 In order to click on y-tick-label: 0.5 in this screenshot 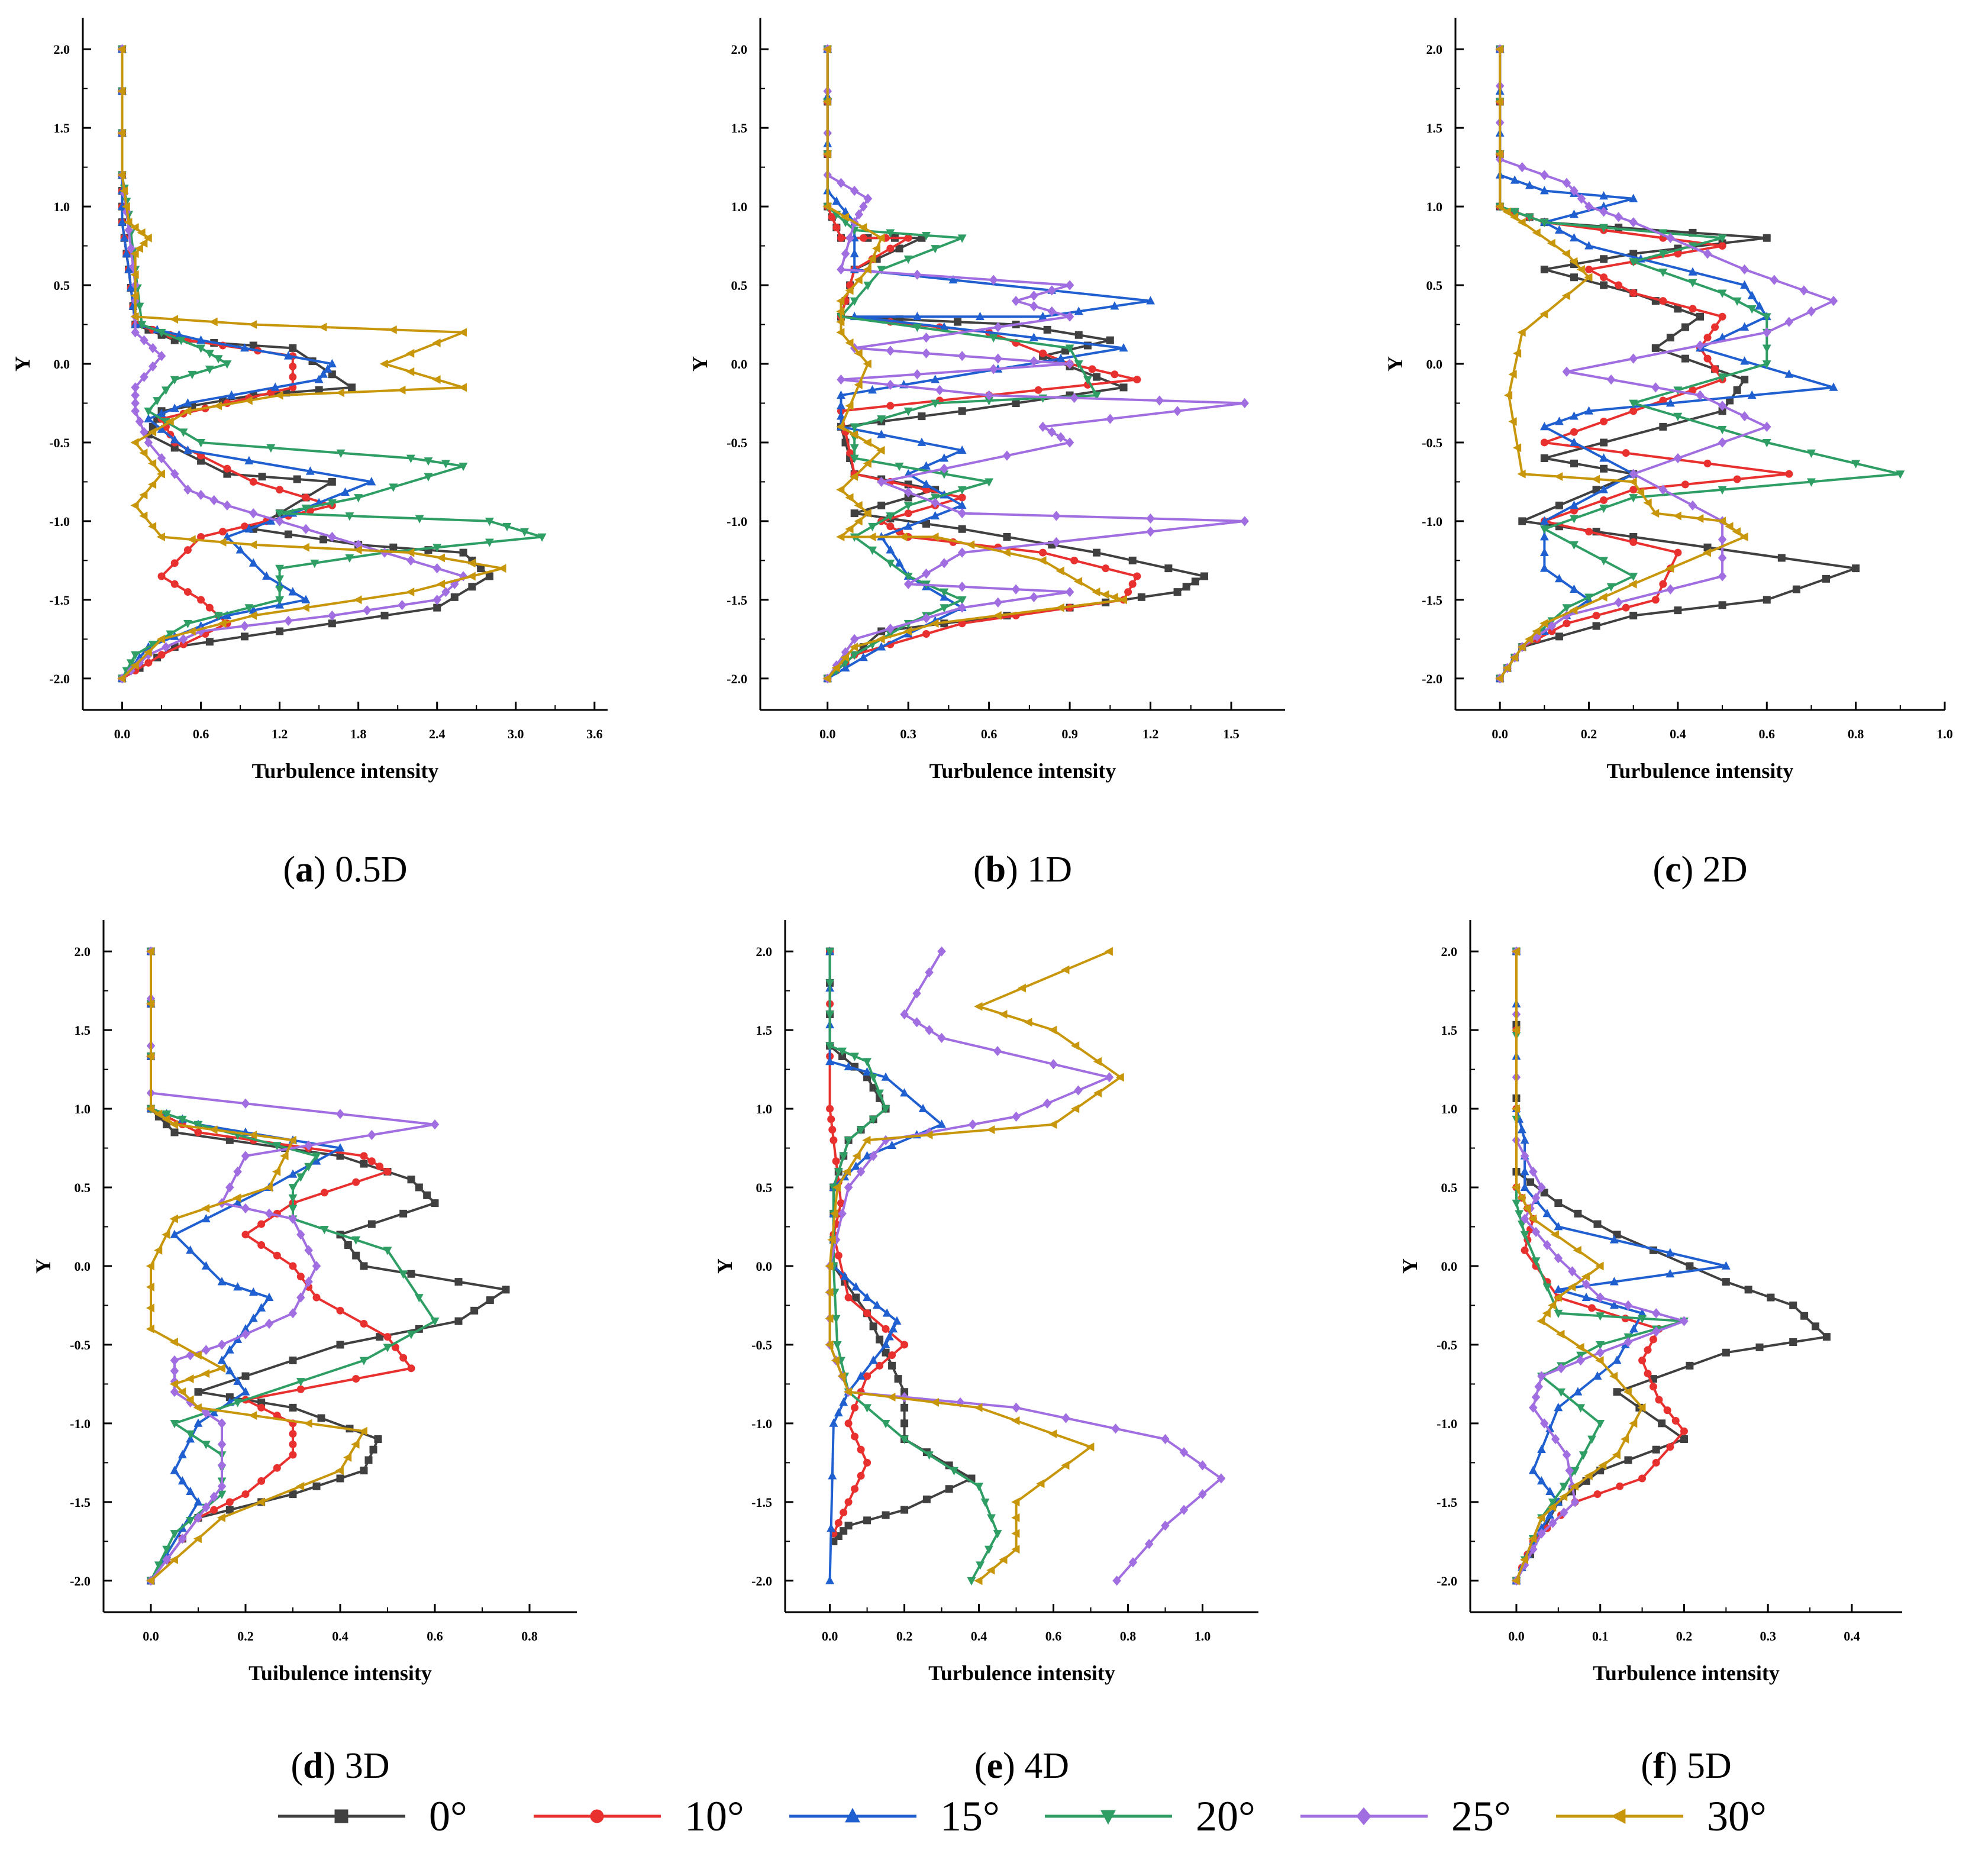, I will do `click(83, 1188)`.